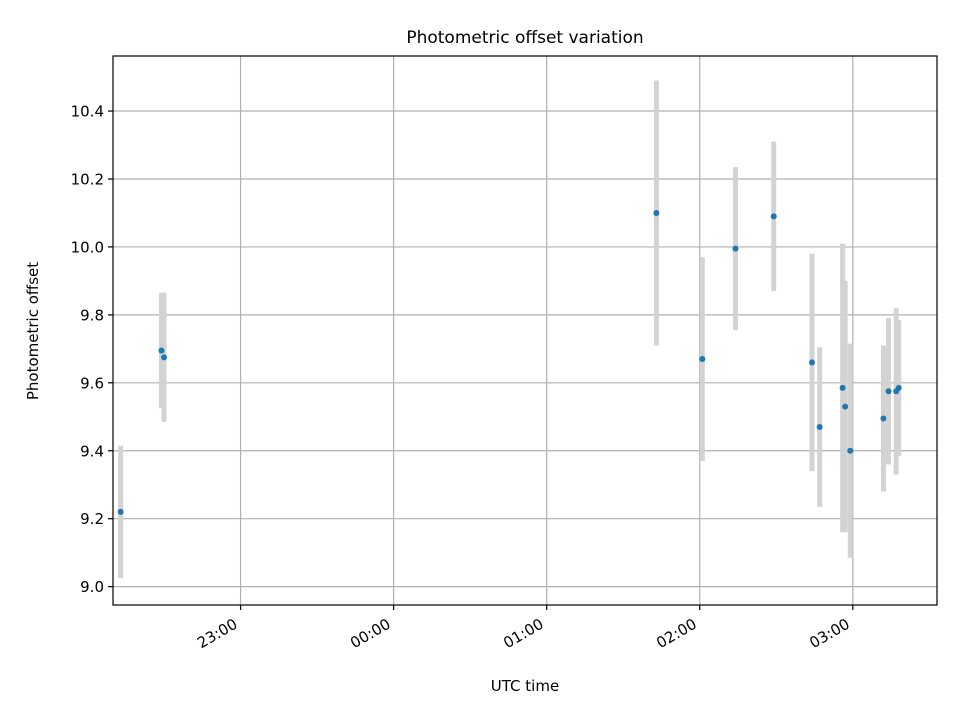  What do you see at coordinates (92, 349) in the screenshot?
I see `y-axis-ticks: 9.0 9.2 9.4 9.6 9.8 10.0 10.2 10.4` at bounding box center [92, 349].